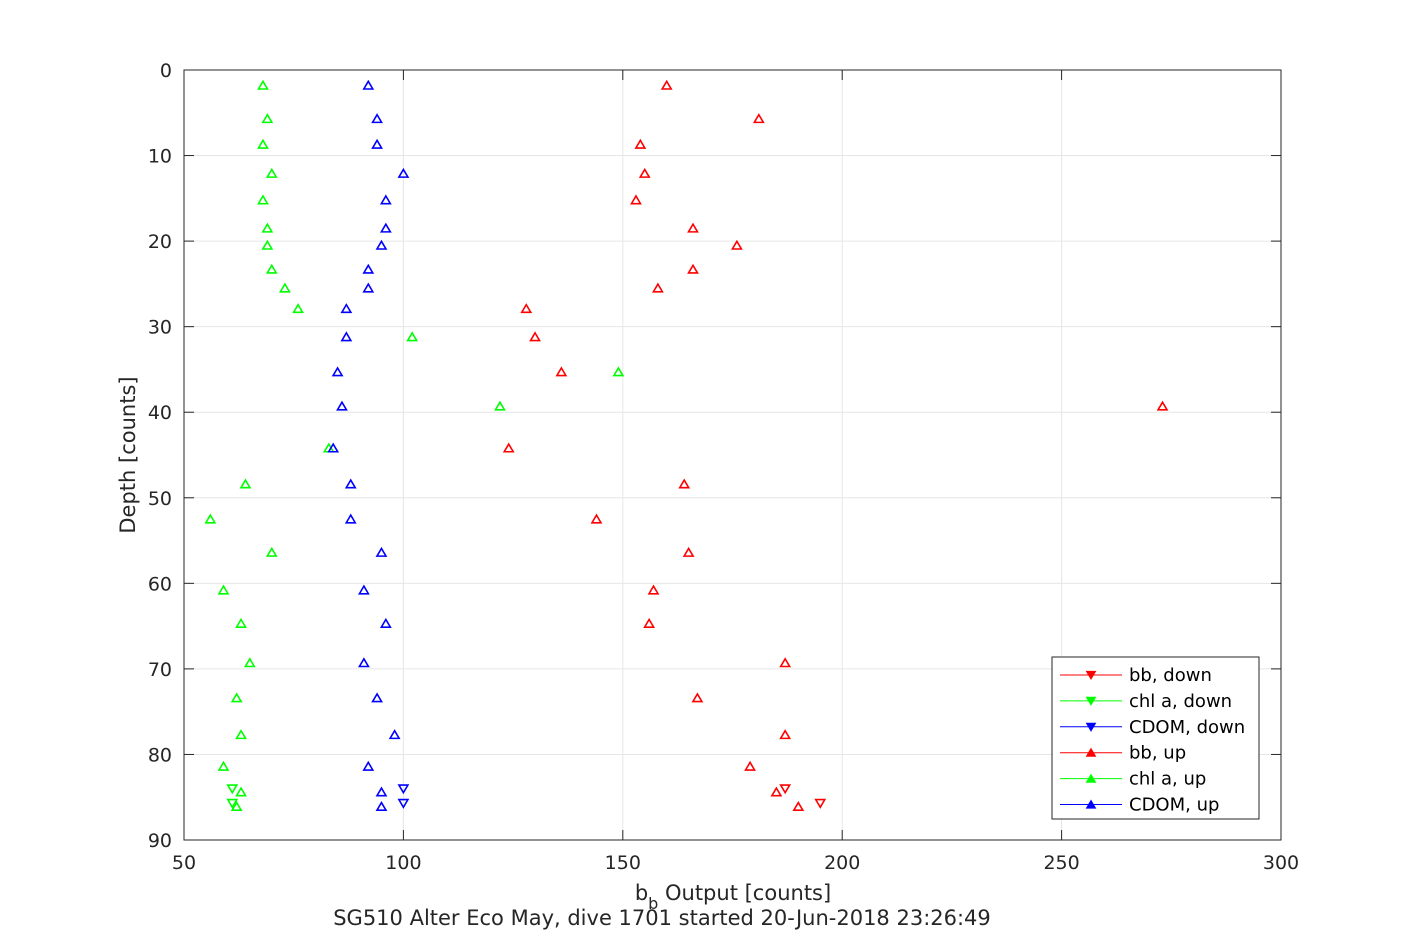  What do you see at coordinates (1174, 805) in the screenshot?
I see `legend-label: CDOM, up` at bounding box center [1174, 805].